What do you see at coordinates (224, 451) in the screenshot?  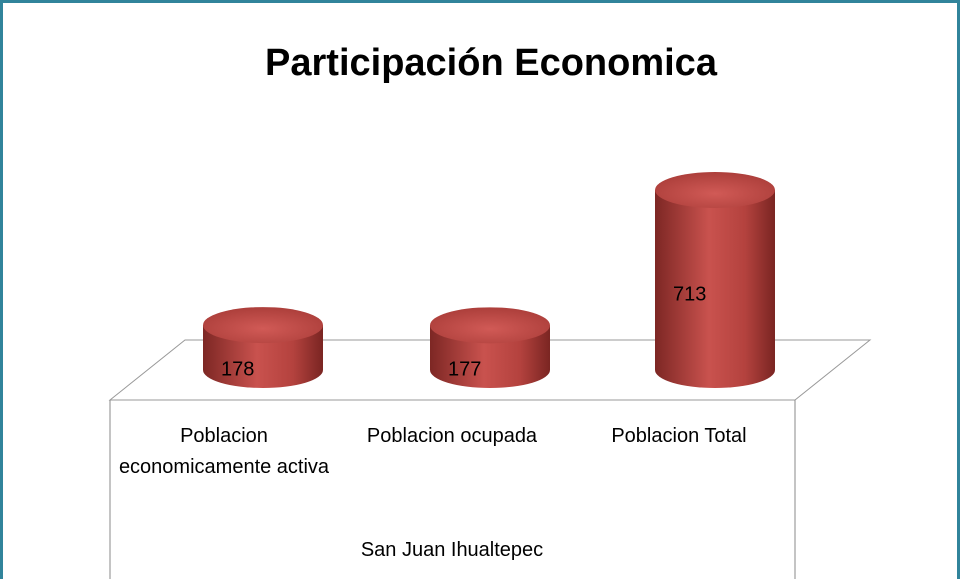 I see `x-tick-label: Poblacion economicamente activa` at bounding box center [224, 451].